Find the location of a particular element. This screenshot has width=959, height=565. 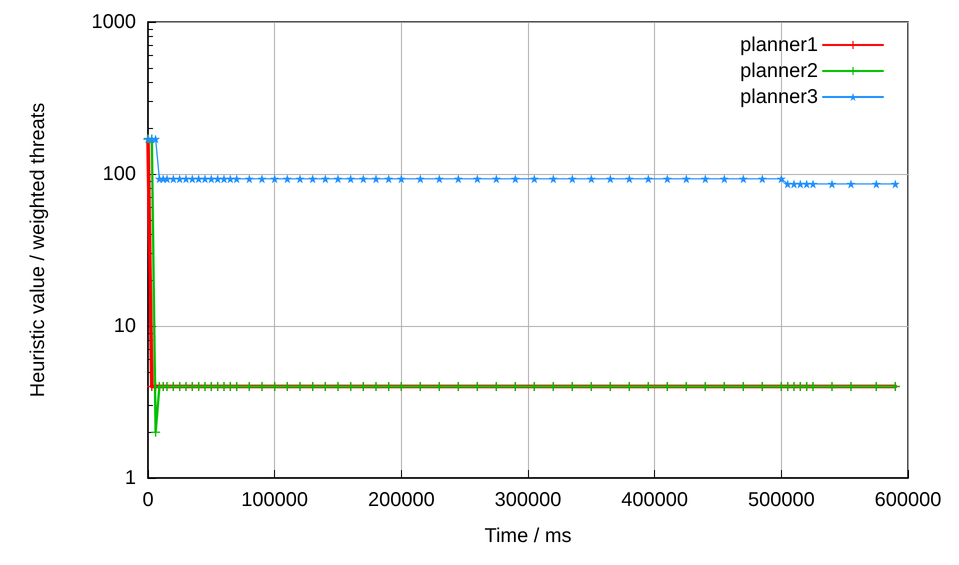

legend-label: planner3 is located at coordinates (779, 97).